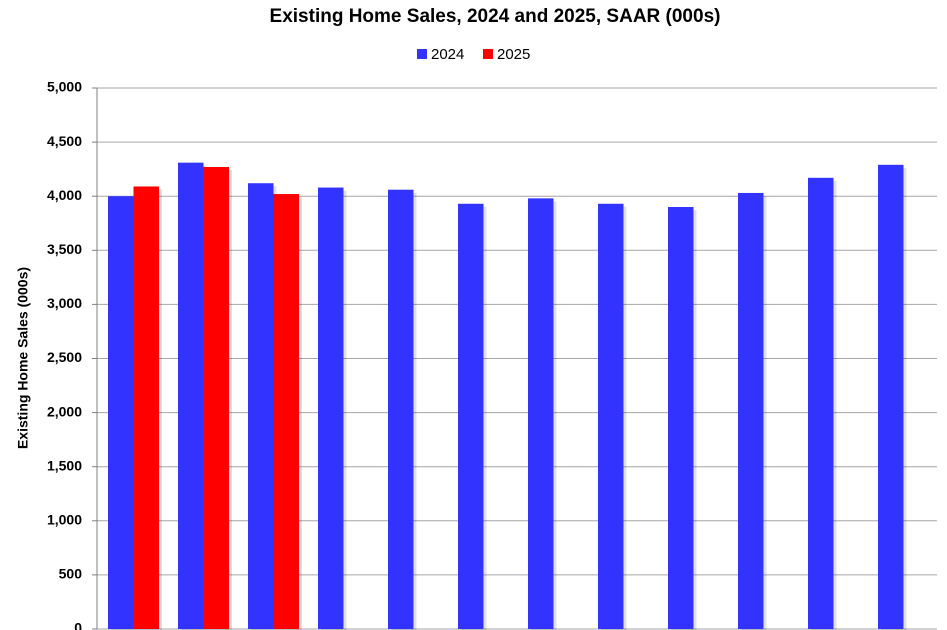 The image size is (947, 630). What do you see at coordinates (64, 357) in the screenshot?
I see `y-tick-label: 2,500` at bounding box center [64, 357].